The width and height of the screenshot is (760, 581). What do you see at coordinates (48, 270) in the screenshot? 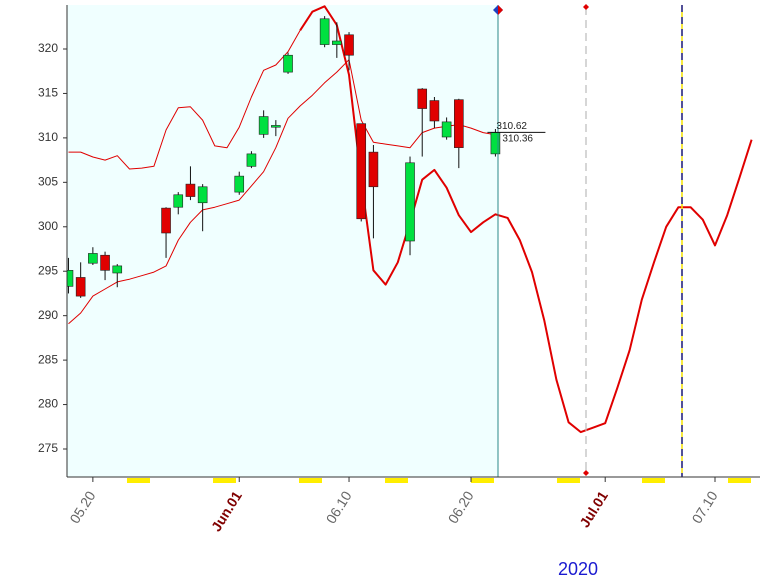
I see `y-tick-label: 295` at bounding box center [48, 270].